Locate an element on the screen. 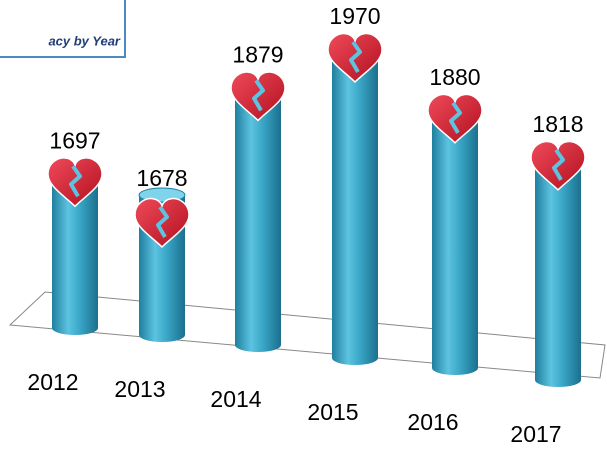  bar-group: 1697 2012 is located at coordinates (65, 261).